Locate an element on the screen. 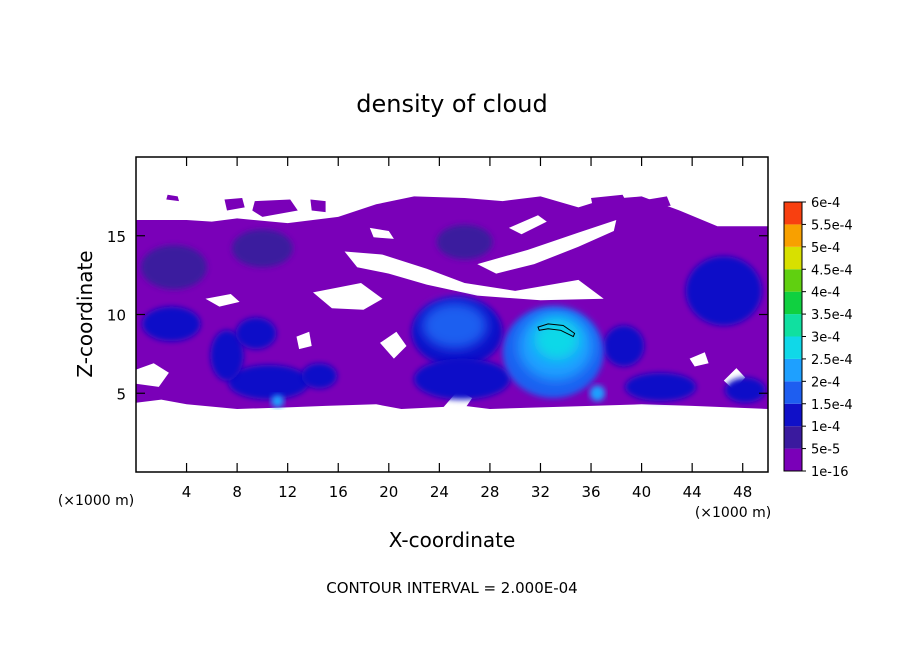  convective-cell-left-core is located at coordinates (454, 325).